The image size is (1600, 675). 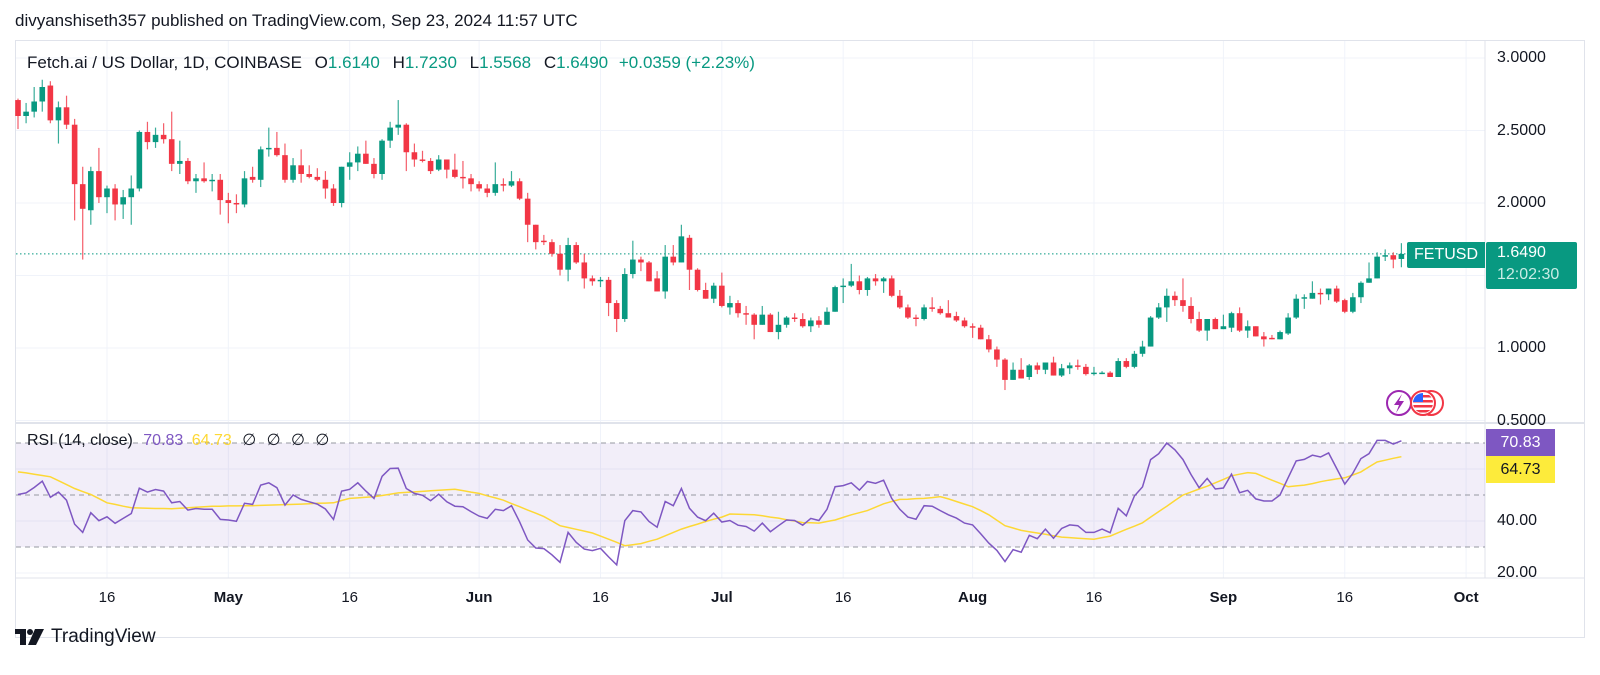 What do you see at coordinates (85, 637) in the screenshot?
I see `tradingview-logo: TradingView` at bounding box center [85, 637].